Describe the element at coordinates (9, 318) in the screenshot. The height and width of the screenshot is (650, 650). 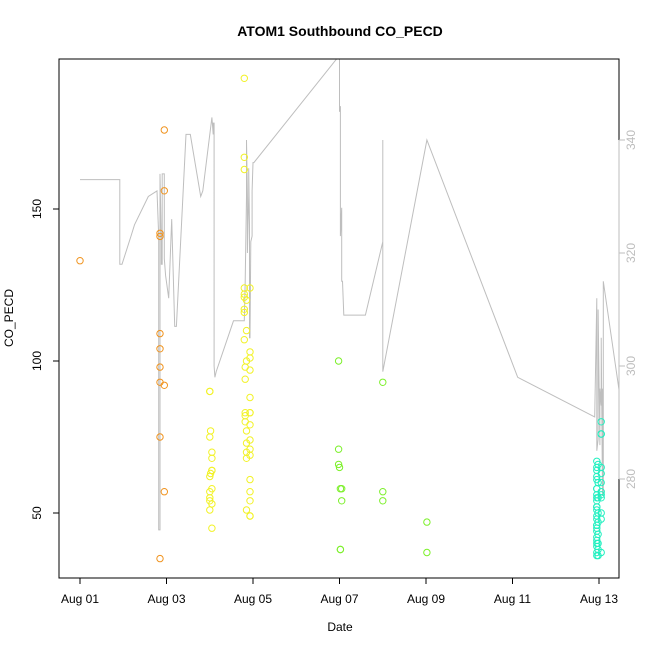
I see `y-axis-title: CO_PECD` at that location.